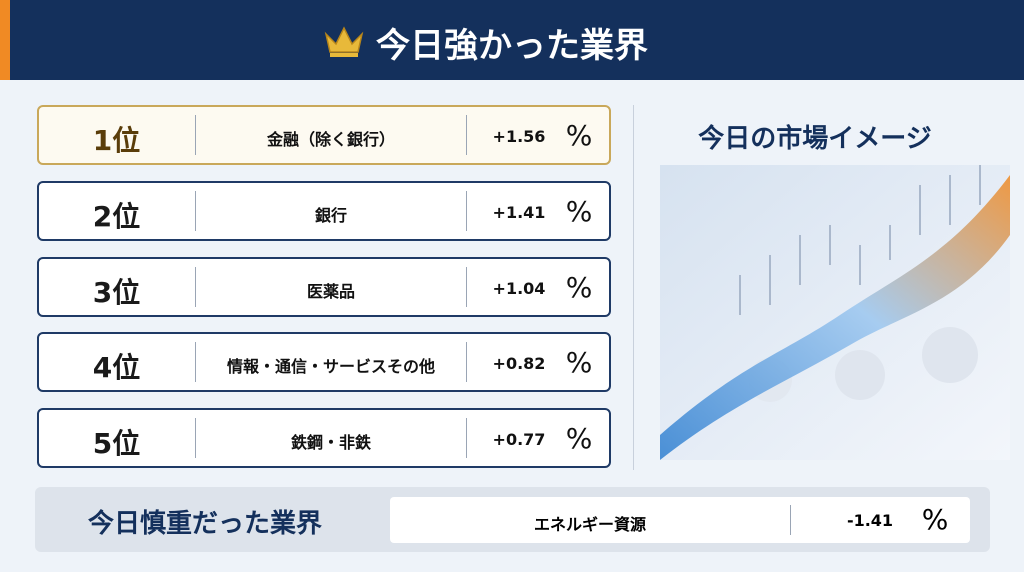  I want to click on weak-box: エネルギー資源 -1.41 %, so click(680, 520).